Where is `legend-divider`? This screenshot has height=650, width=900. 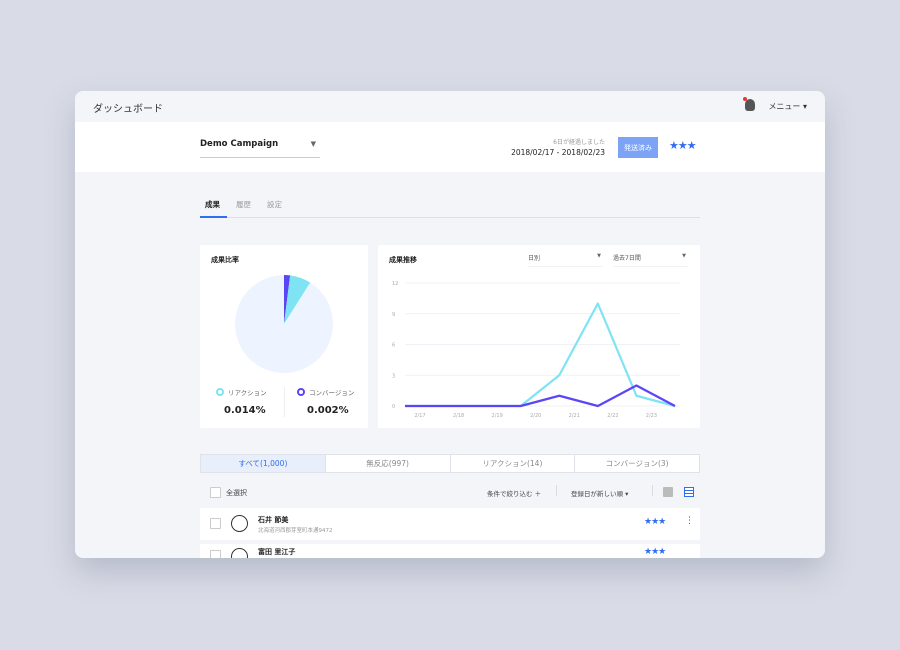
legend-divider is located at coordinates (284, 402).